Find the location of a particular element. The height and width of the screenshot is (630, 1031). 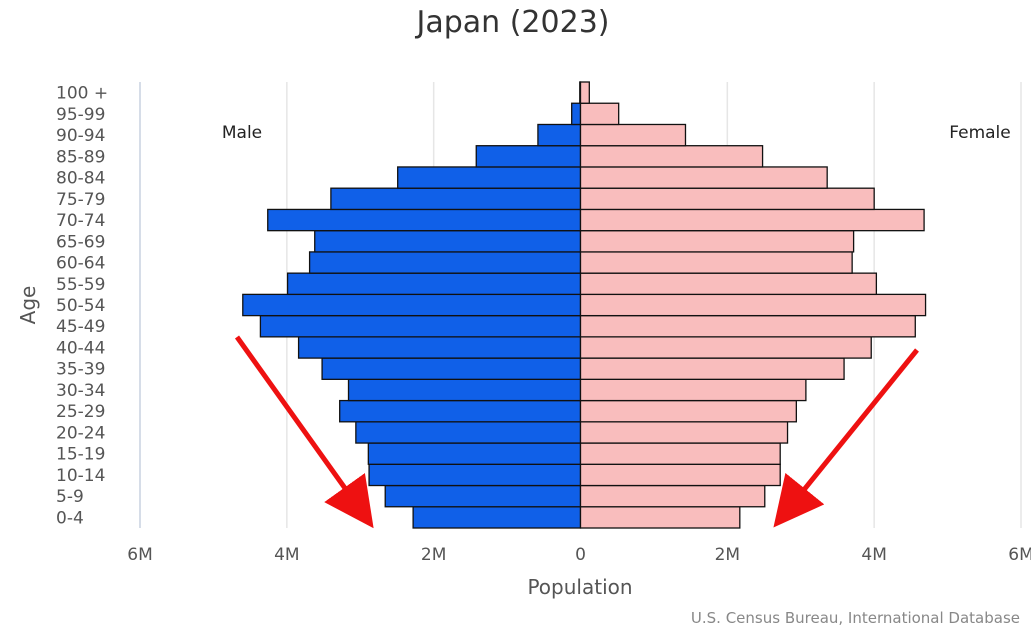

age-tick-label: 60-64 is located at coordinates (80, 264).